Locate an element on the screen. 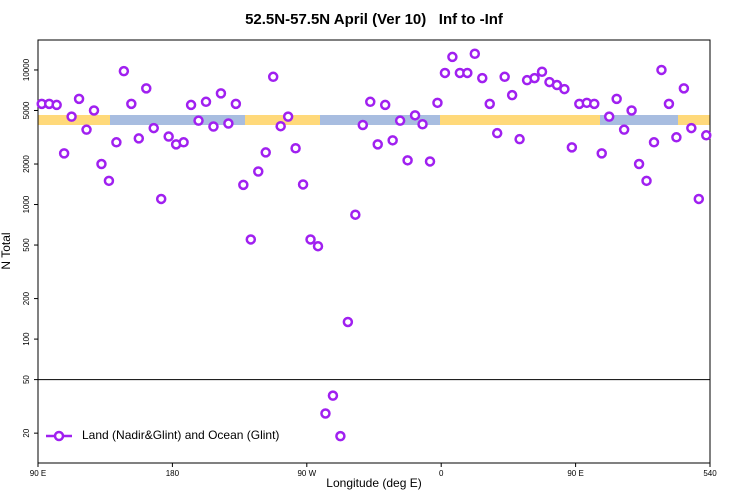 This screenshot has width=750, height=500. y-tick-label: 500 is located at coordinates (26, 245).